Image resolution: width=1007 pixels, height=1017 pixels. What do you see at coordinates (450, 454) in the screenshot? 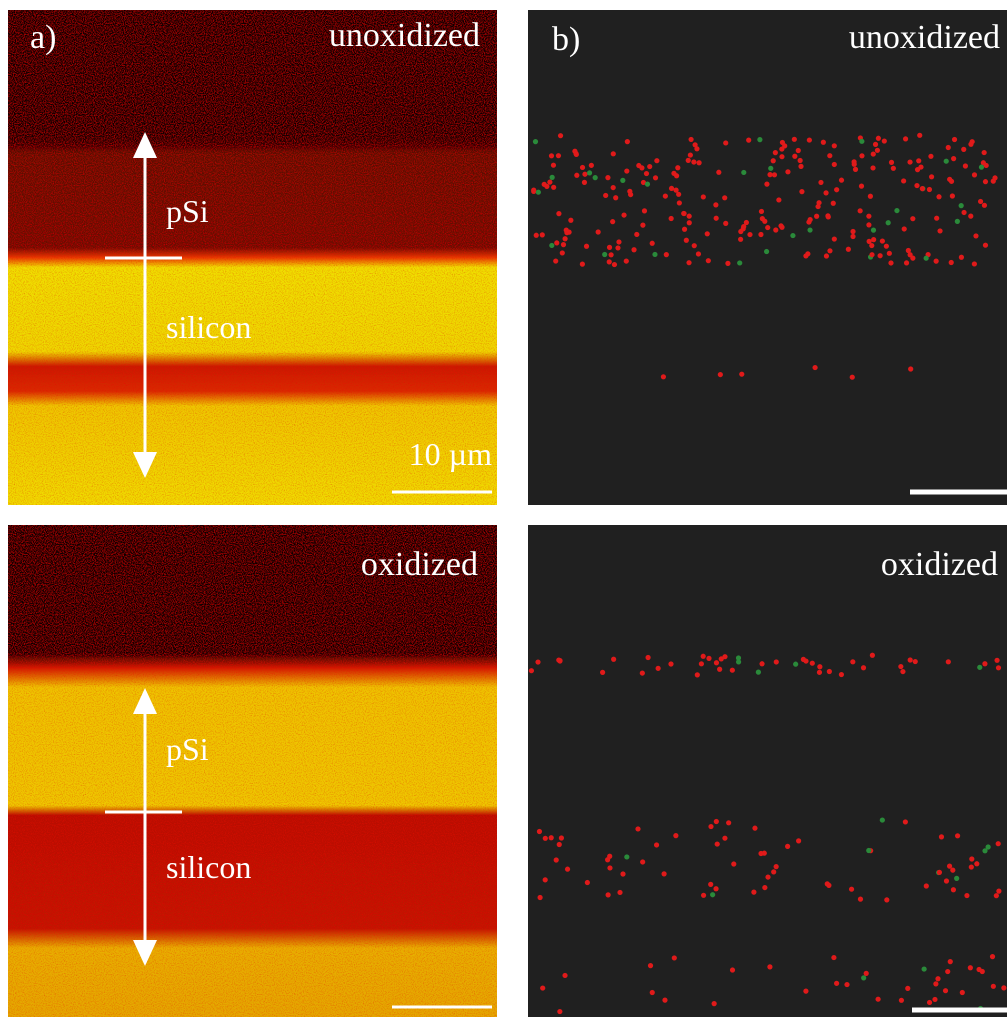
I see `scale-label: 10 µm` at bounding box center [450, 454].